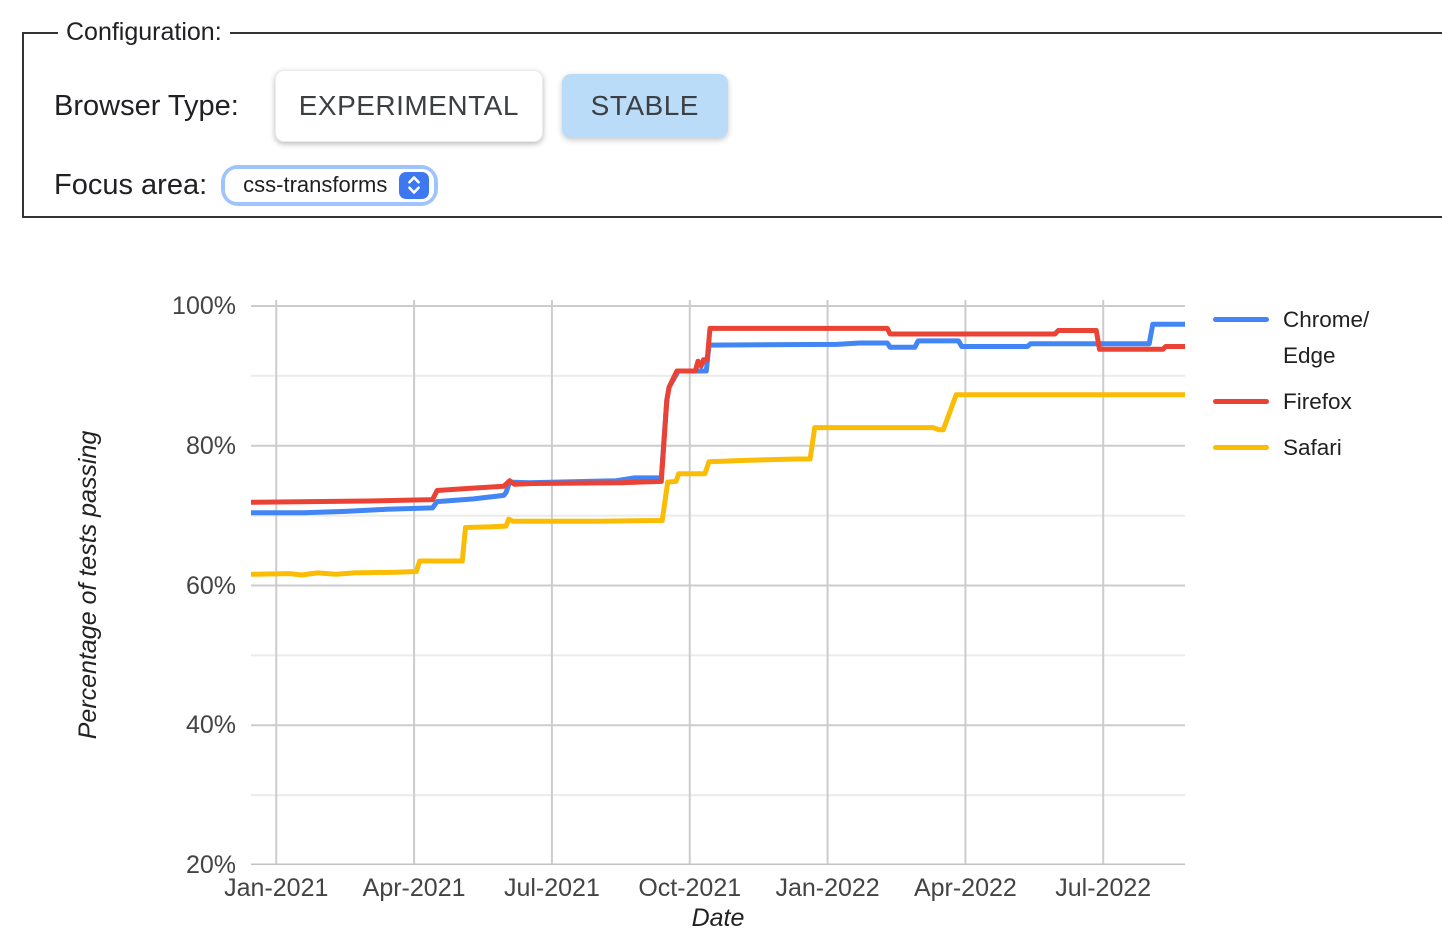 This screenshot has width=1442, height=950. I want to click on focus-area-select-value: css-transforms, so click(315, 184).